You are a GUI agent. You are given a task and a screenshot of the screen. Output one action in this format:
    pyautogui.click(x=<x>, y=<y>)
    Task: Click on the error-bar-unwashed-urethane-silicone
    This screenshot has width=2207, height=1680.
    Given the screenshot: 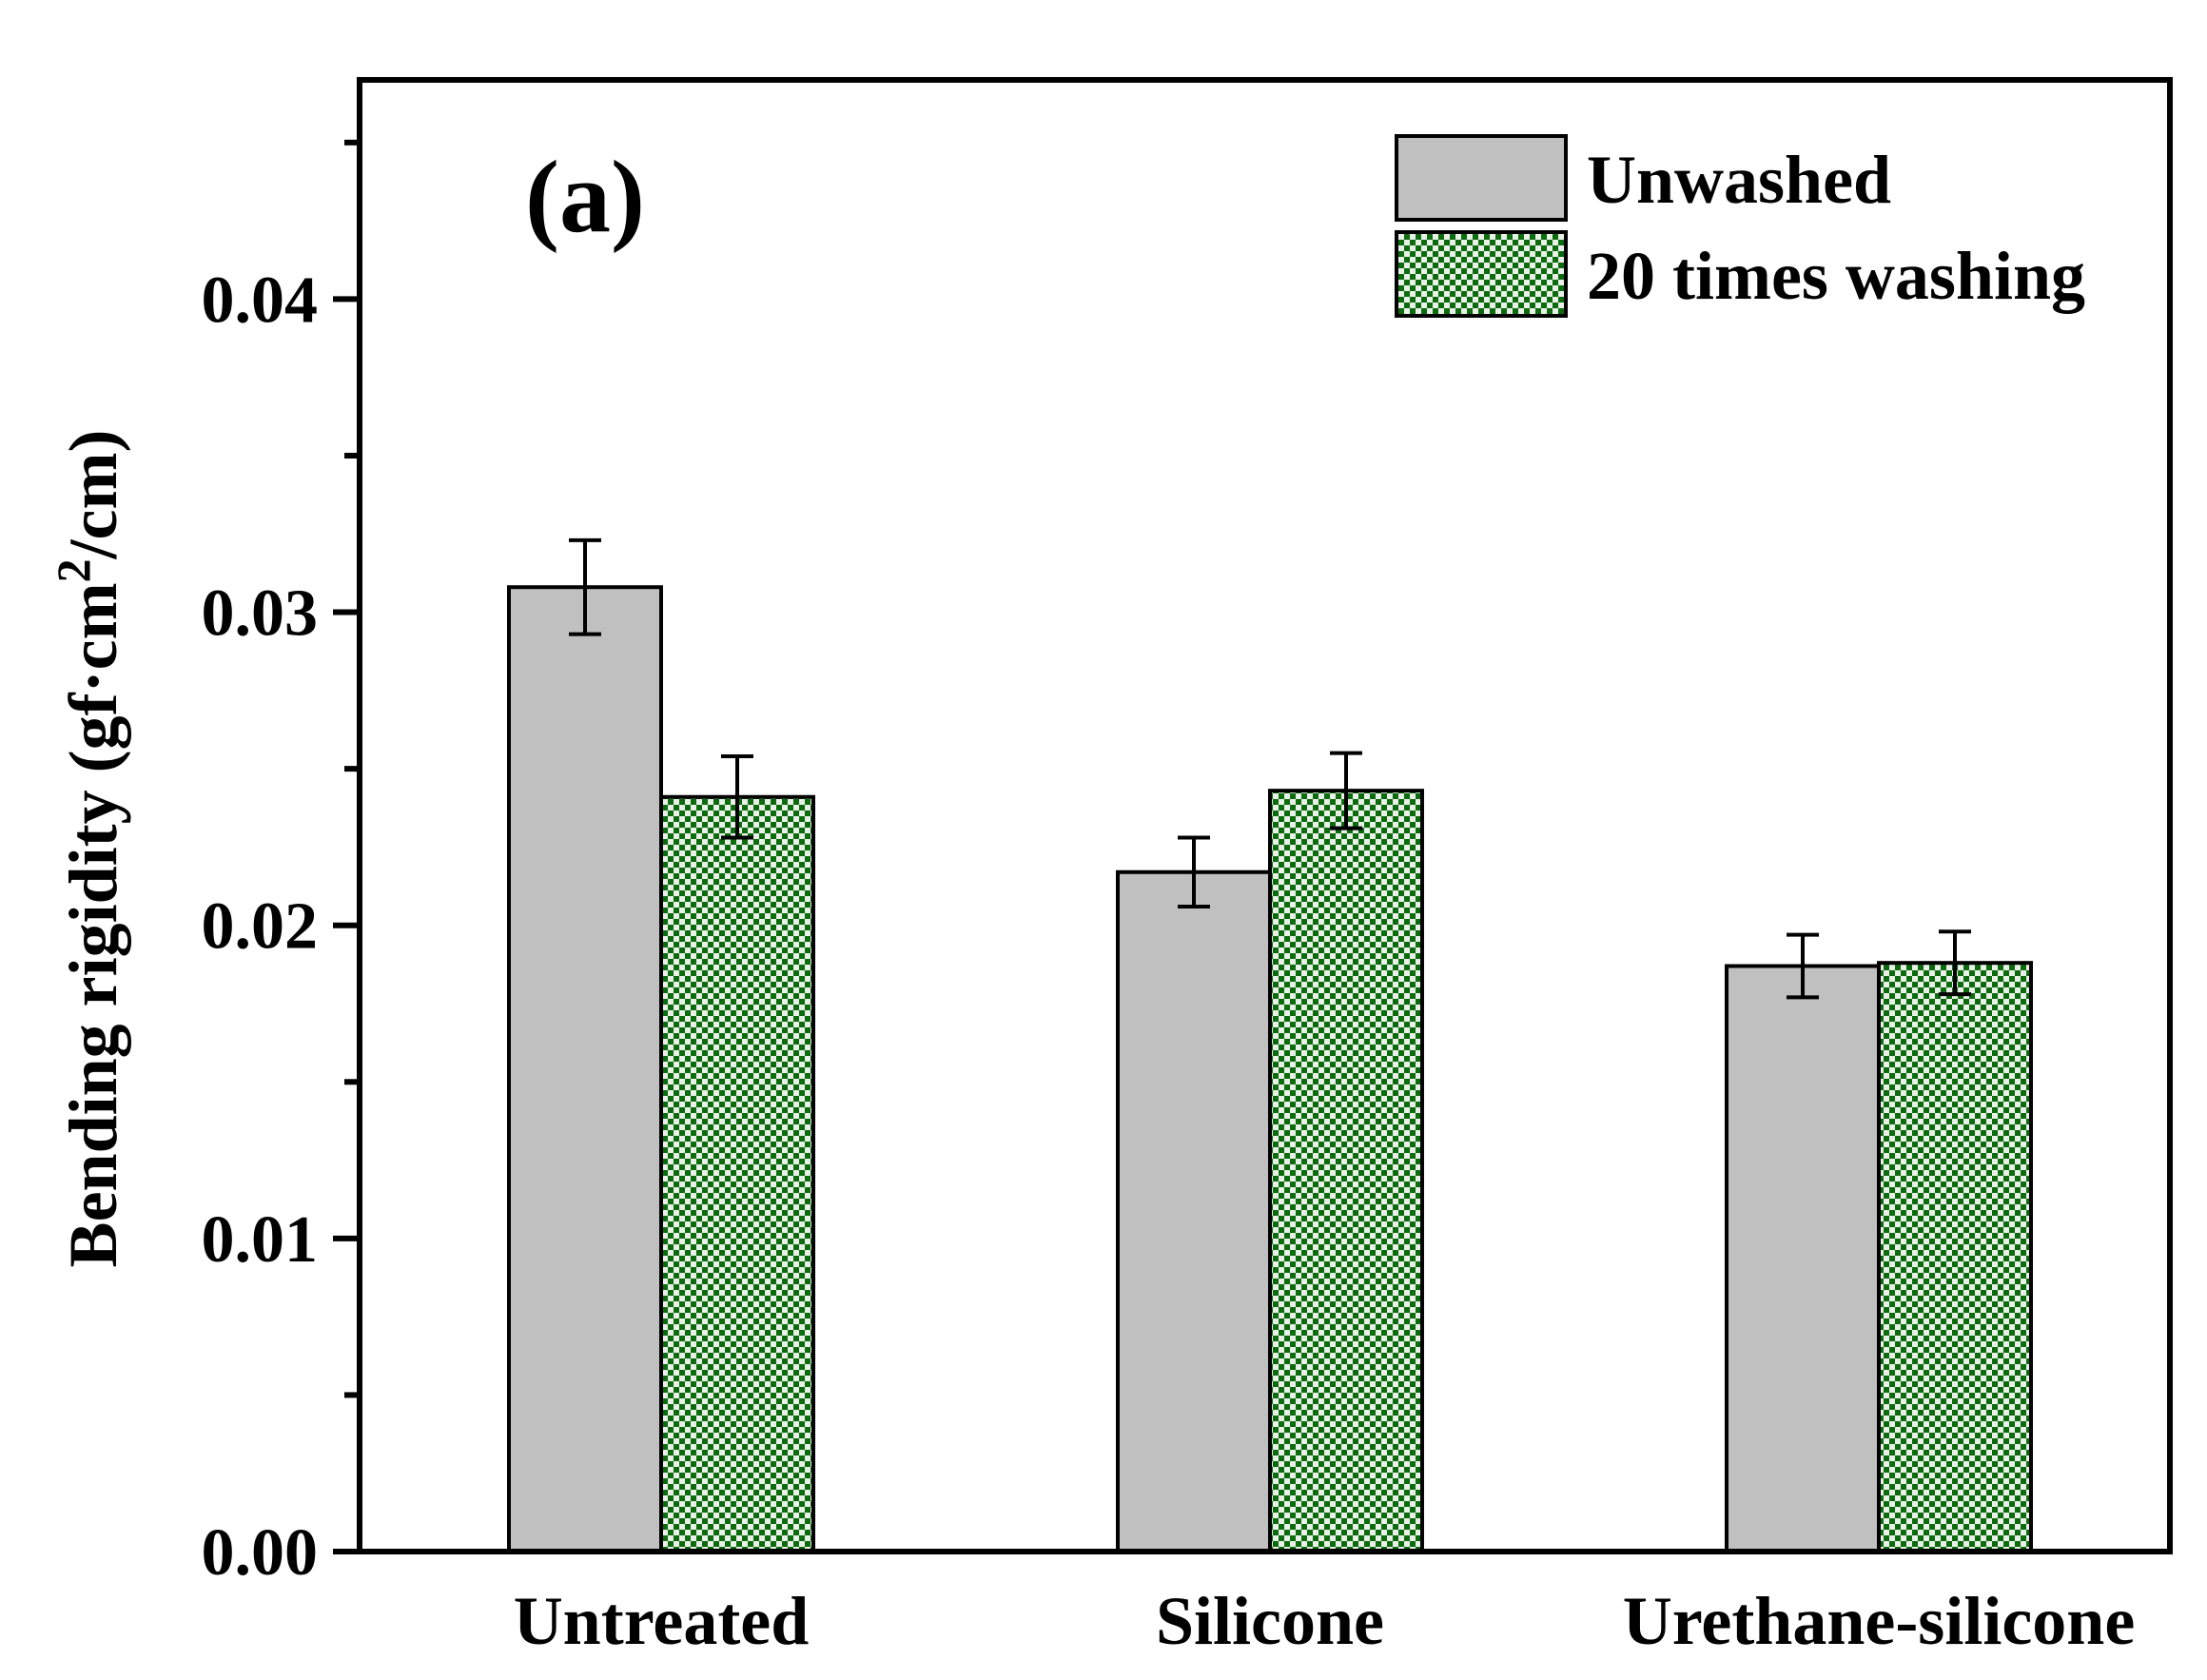 What is the action you would take?
    pyautogui.click(x=1803, y=966)
    